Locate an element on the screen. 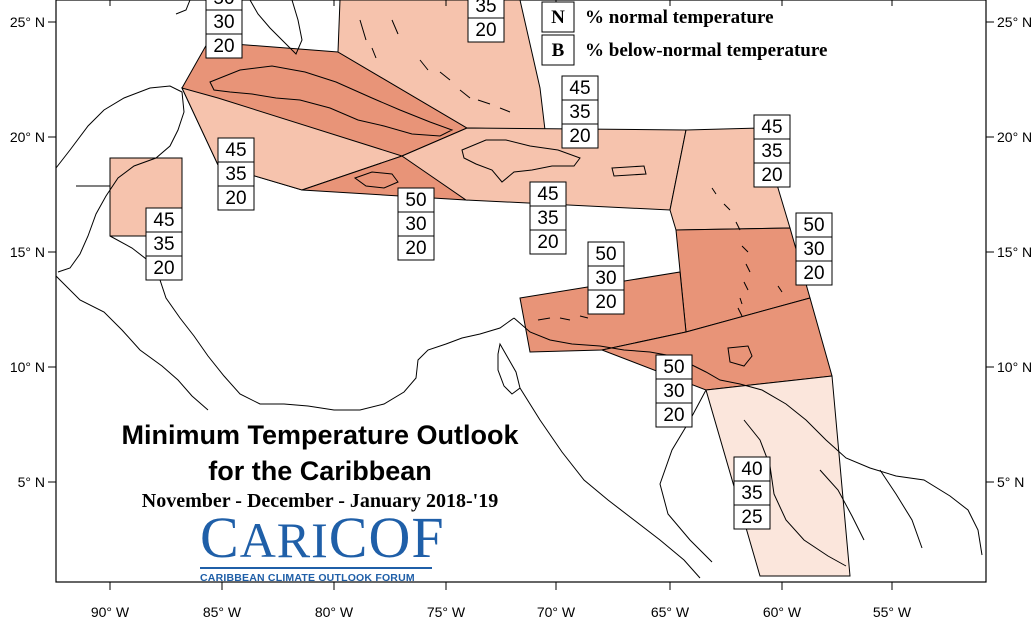 This screenshot has width=1036, height=630. forecast-box-abc: 50 30 20 is located at coordinates (606, 278).